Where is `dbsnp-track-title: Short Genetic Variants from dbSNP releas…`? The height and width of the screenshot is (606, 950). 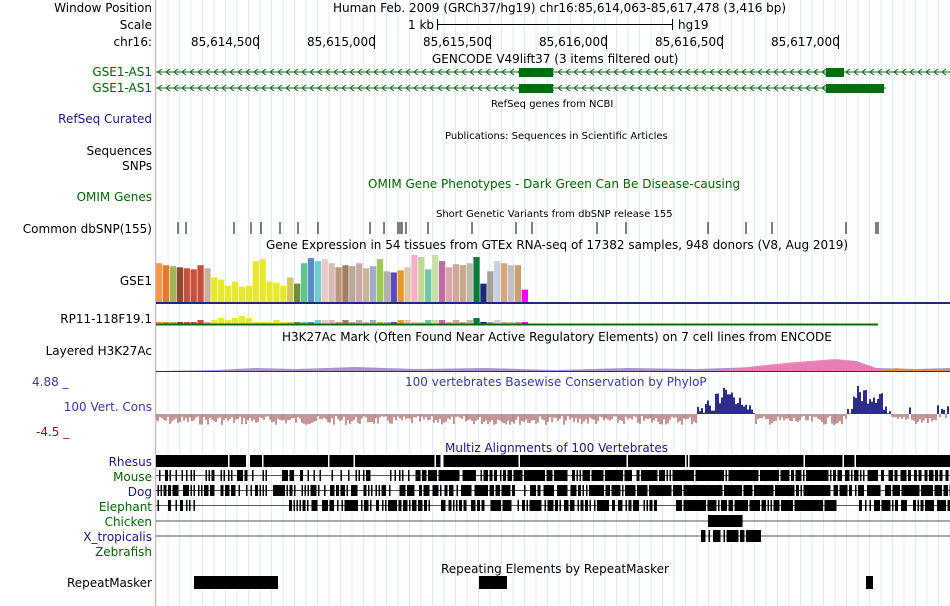 dbsnp-track-title: Short Genetic Variants from dbSNP releas… is located at coordinates (554, 214).